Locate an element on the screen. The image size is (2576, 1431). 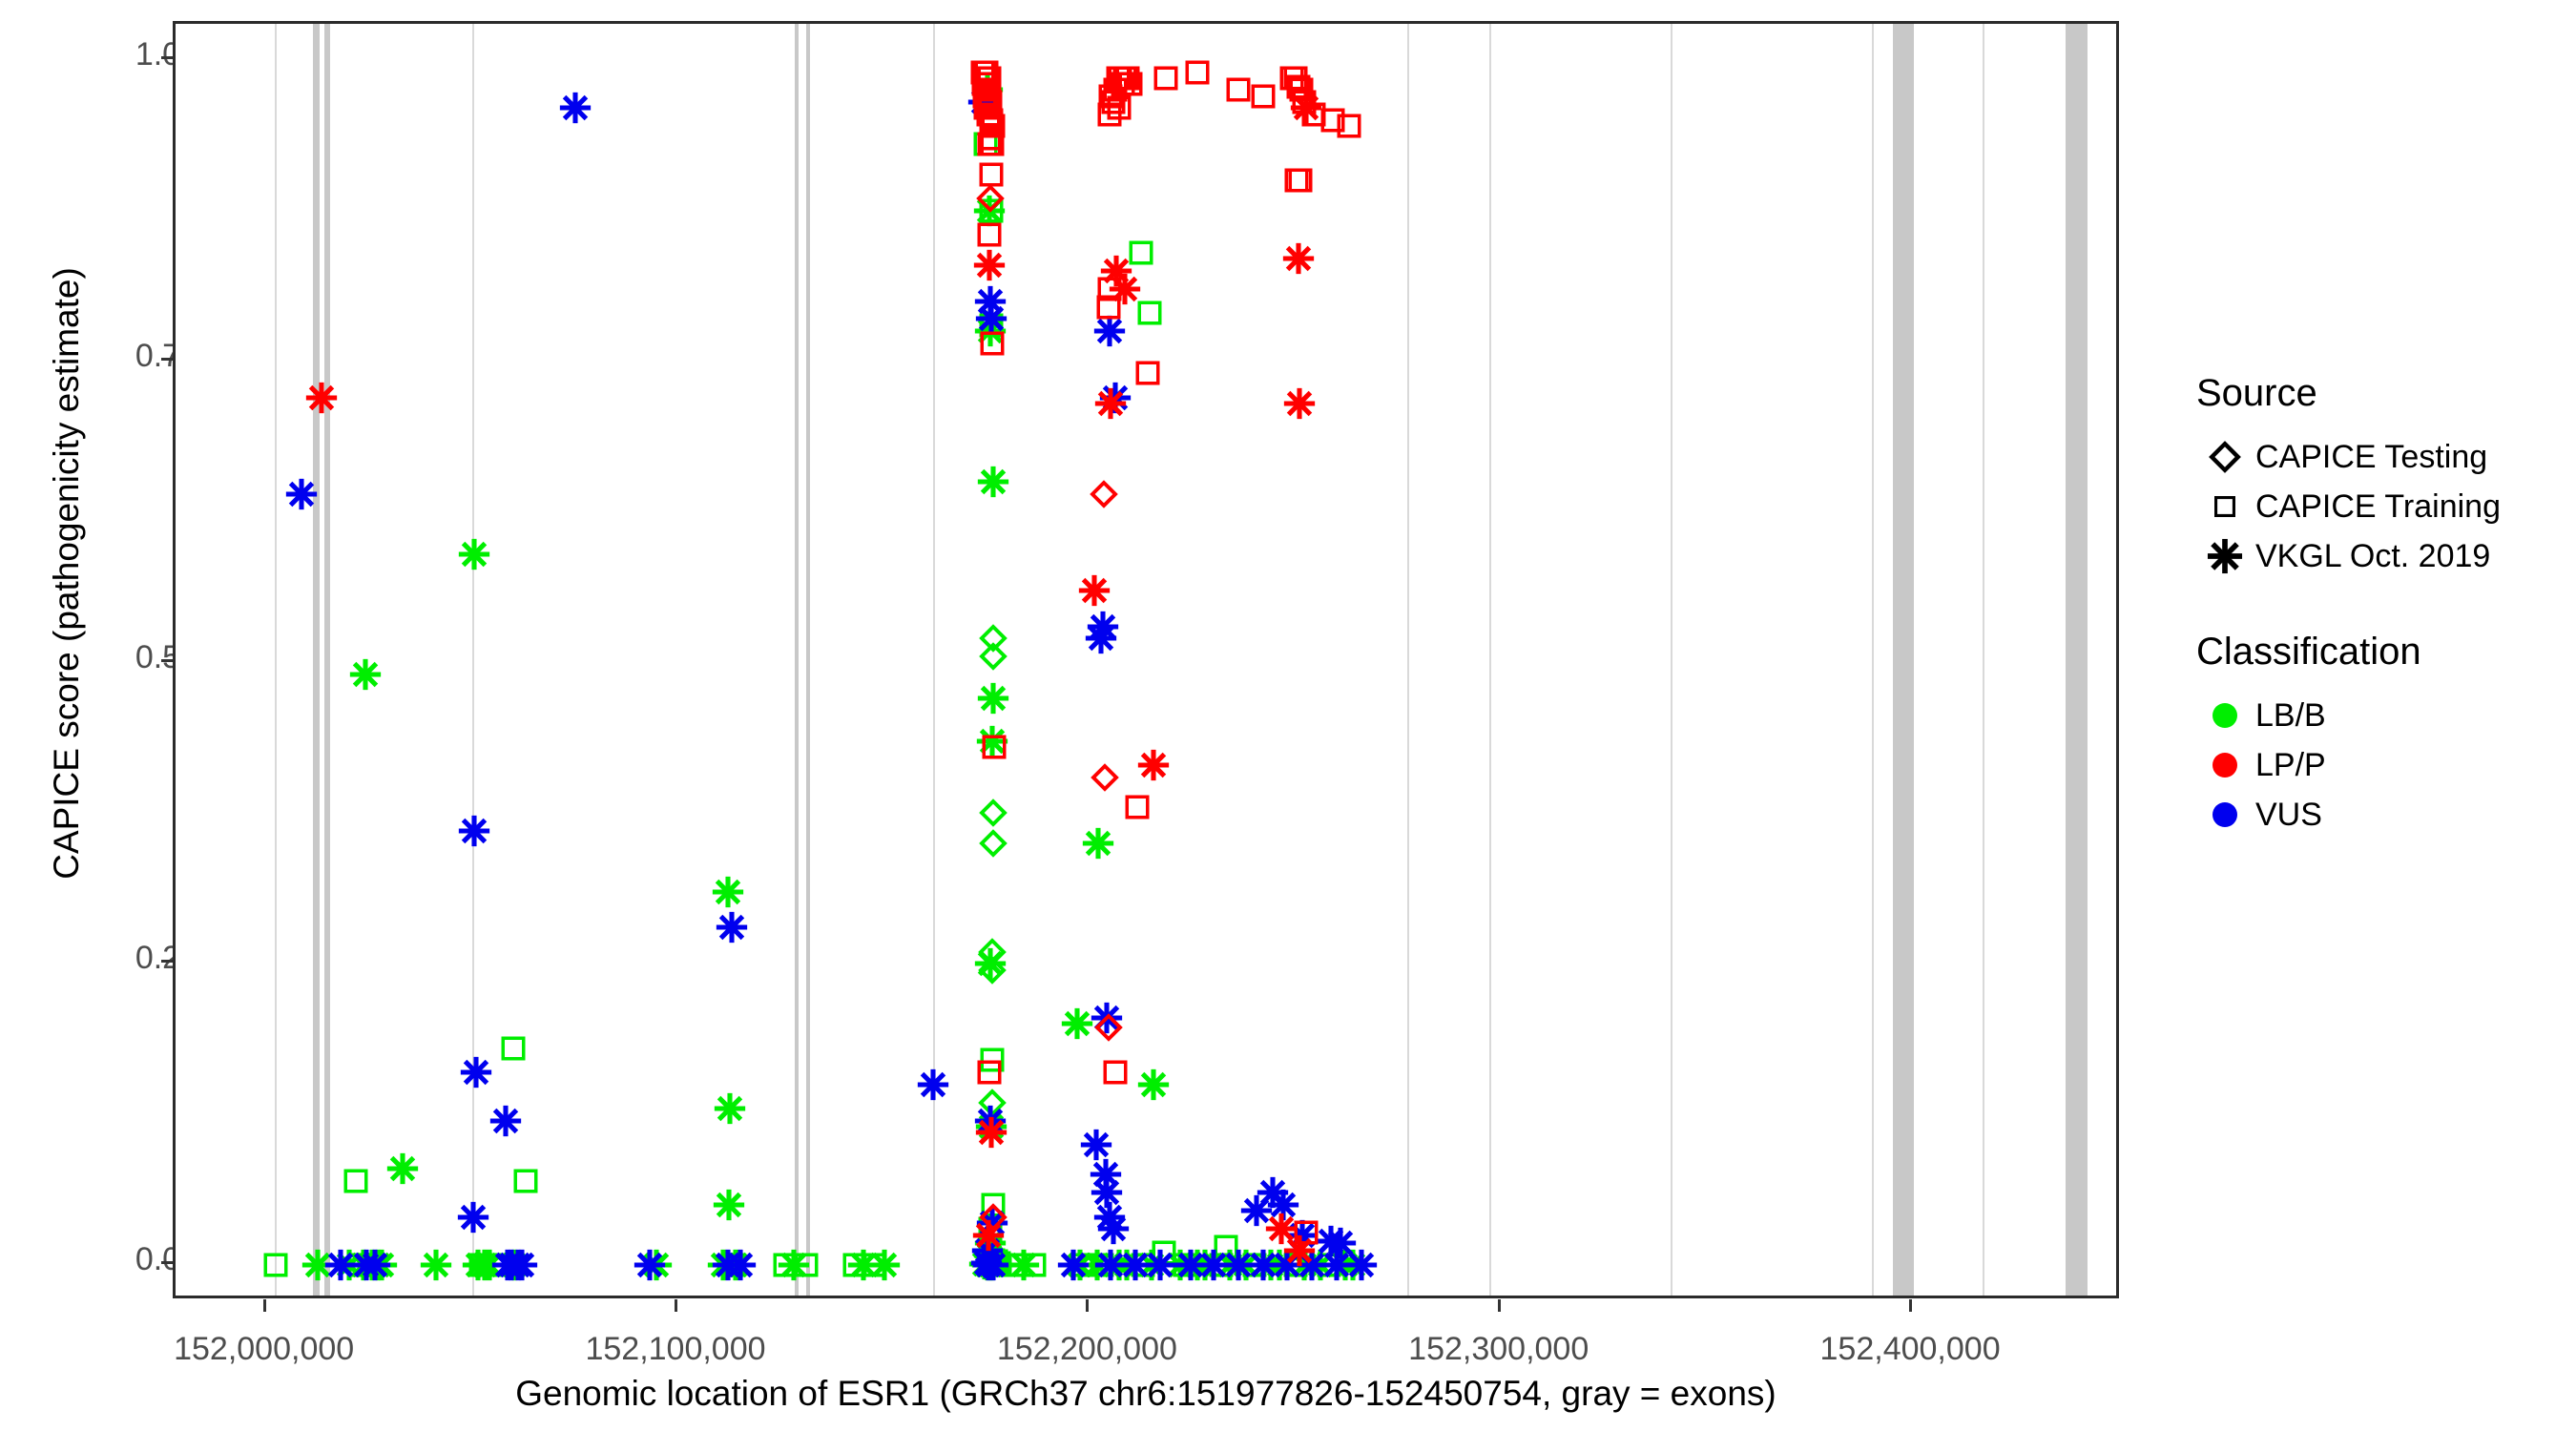
legend-item-source: VKGL Oct. 2019 is located at coordinates (2375, 556).